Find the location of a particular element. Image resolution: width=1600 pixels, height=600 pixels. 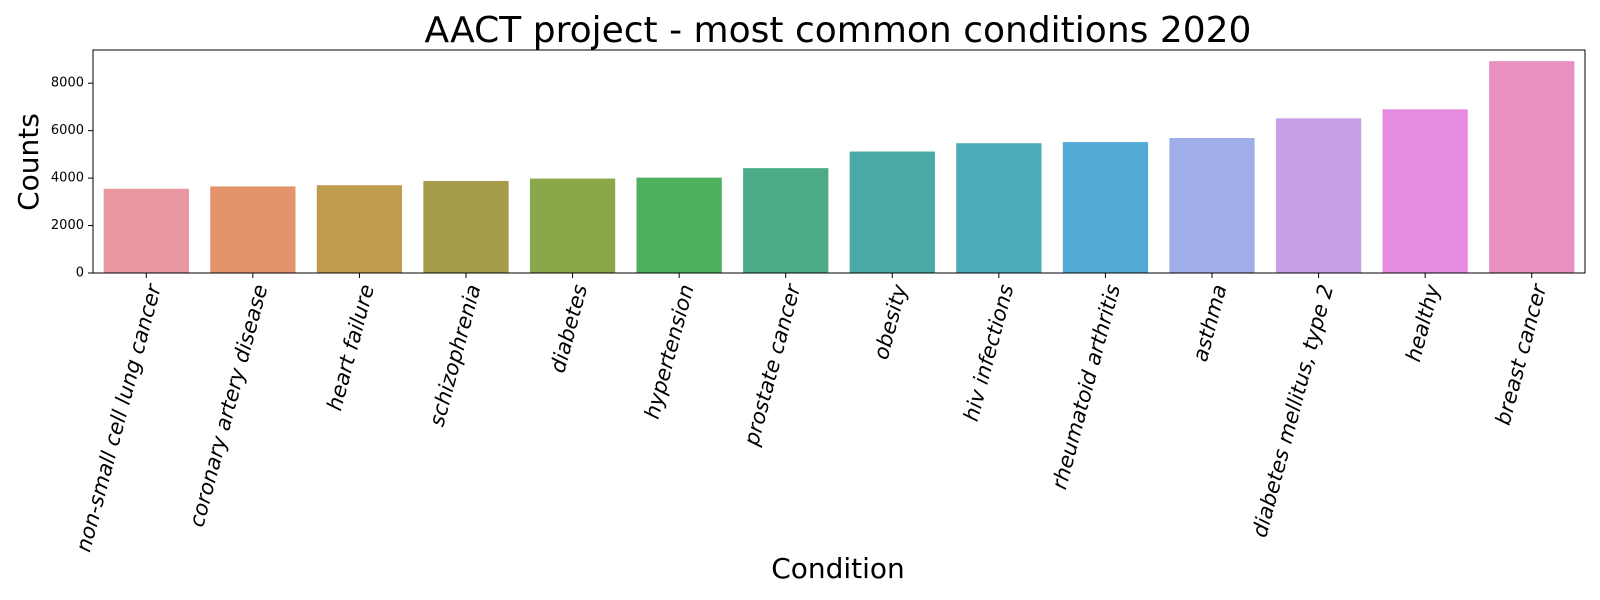

x-tick-label: non-small cell lung cancer is located at coordinates (118, 418).